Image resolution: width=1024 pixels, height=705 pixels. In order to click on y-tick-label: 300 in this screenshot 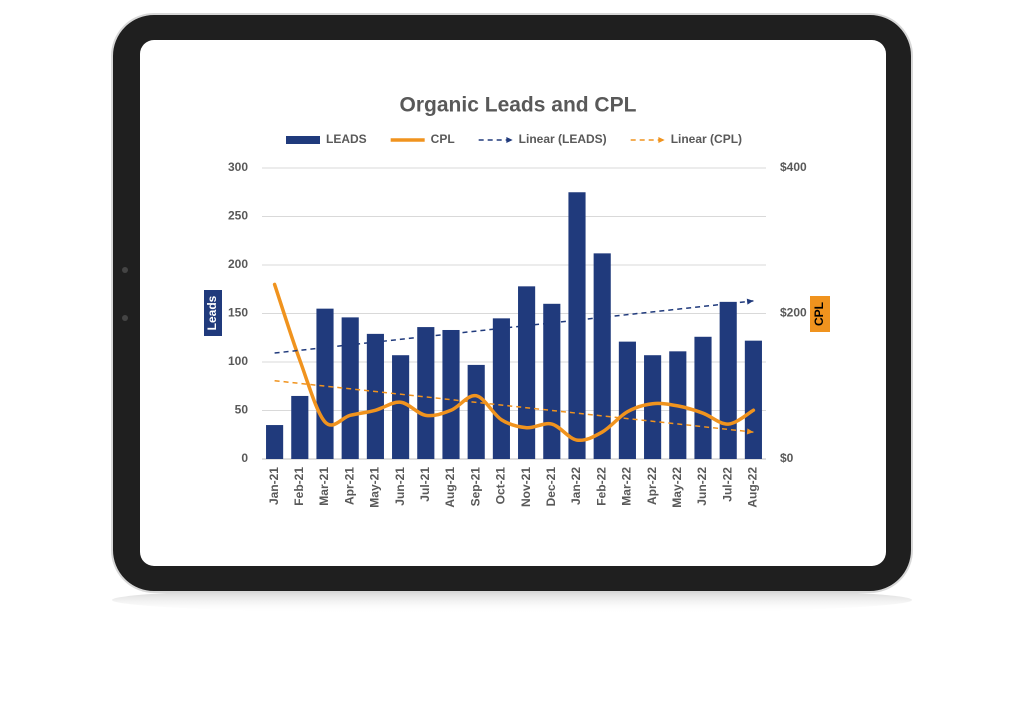, I will do `click(238, 167)`.